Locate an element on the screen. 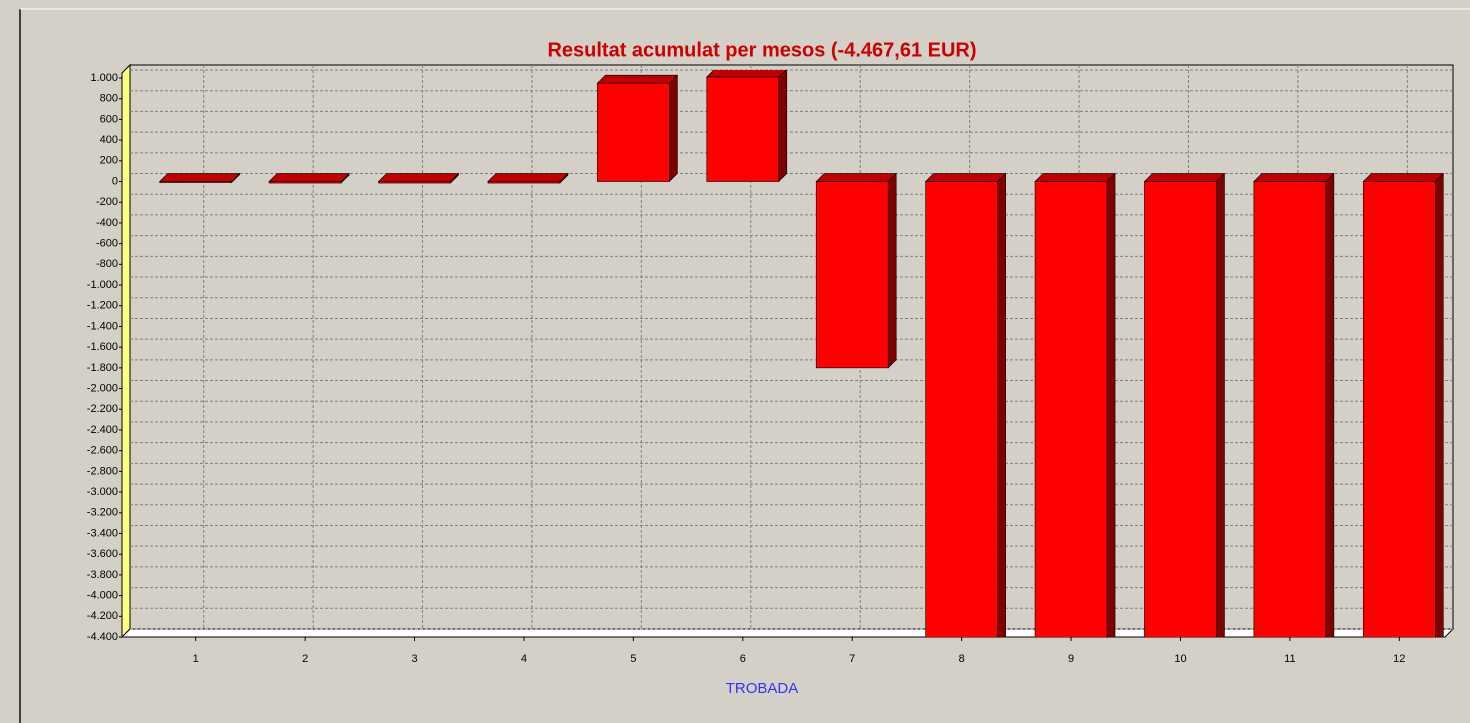  y-tick-label: 800 is located at coordinates (109, 99).